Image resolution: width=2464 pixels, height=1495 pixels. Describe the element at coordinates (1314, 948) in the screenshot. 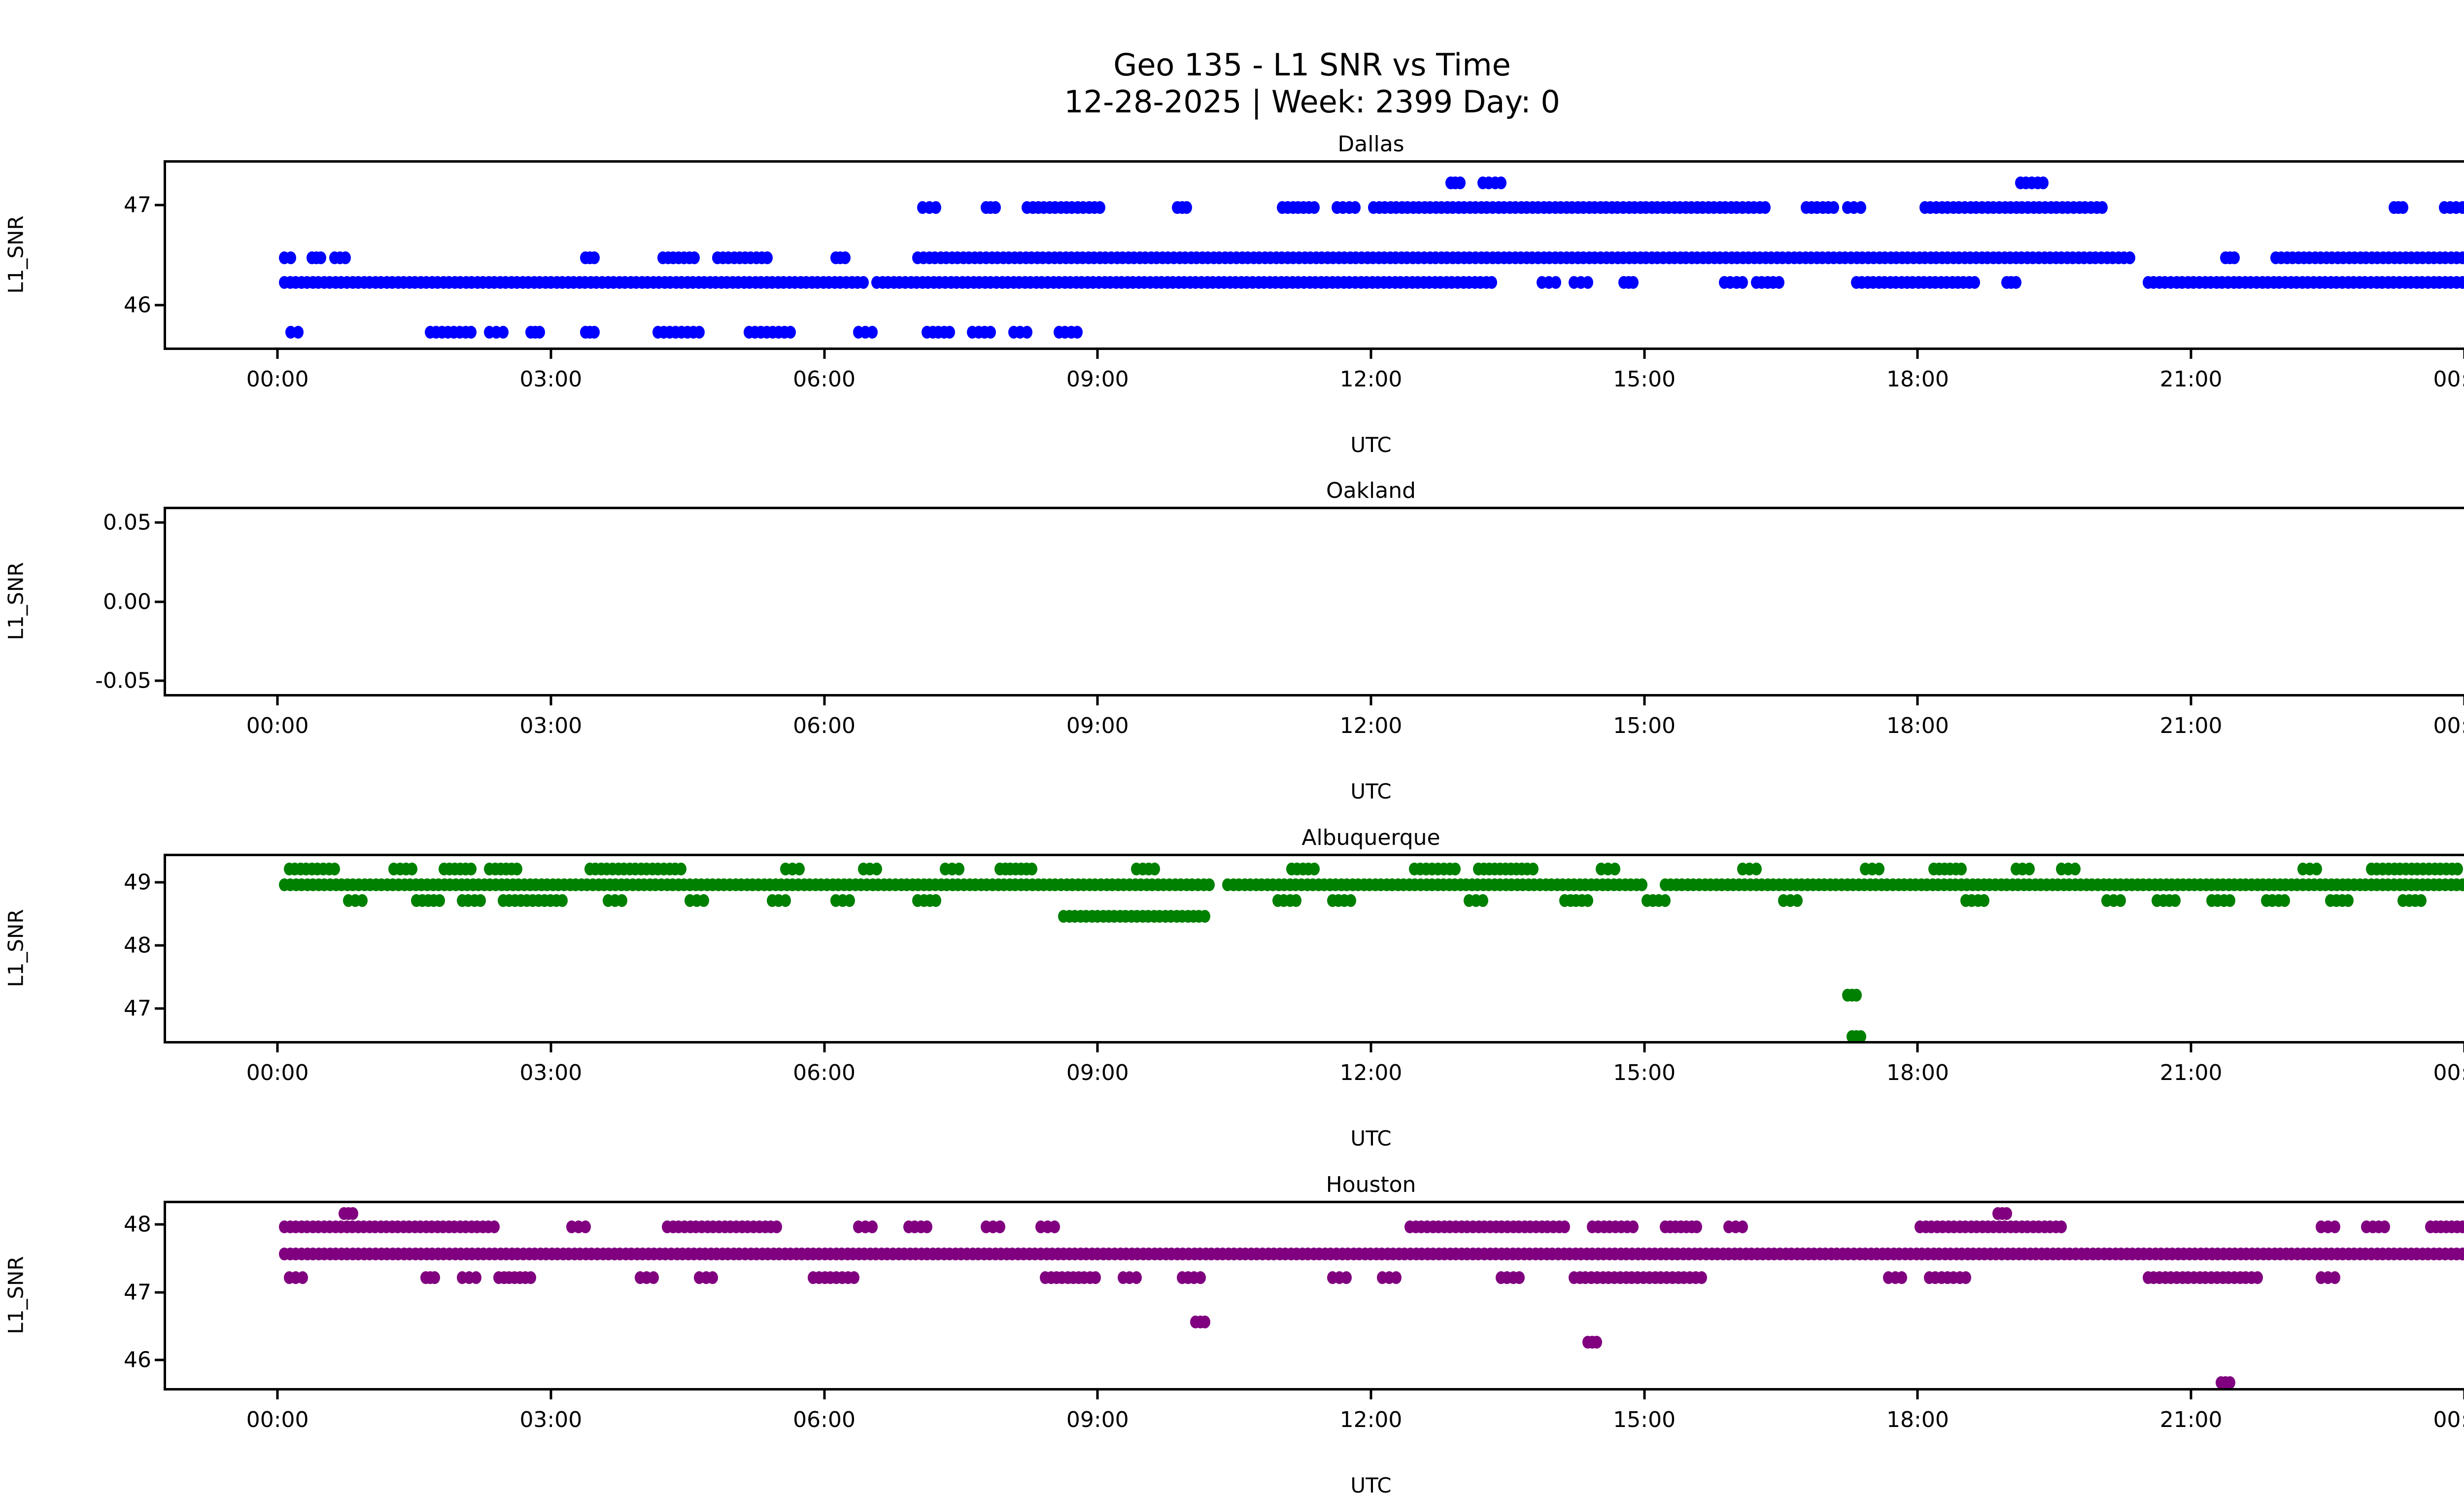

I see `plot-frame-albuquerque` at that location.